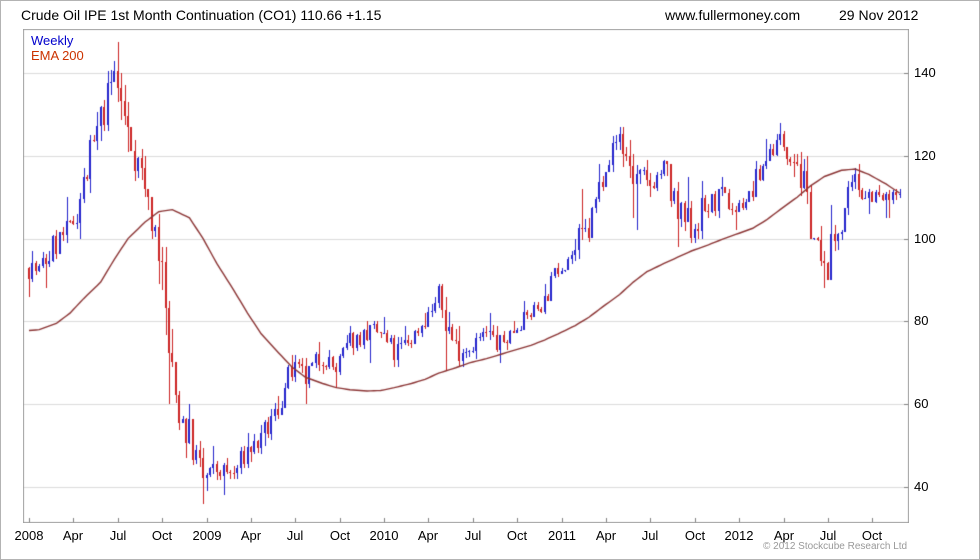 The height and width of the screenshot is (560, 980). I want to click on chart-date: 29 Nov 2012, so click(879, 15).